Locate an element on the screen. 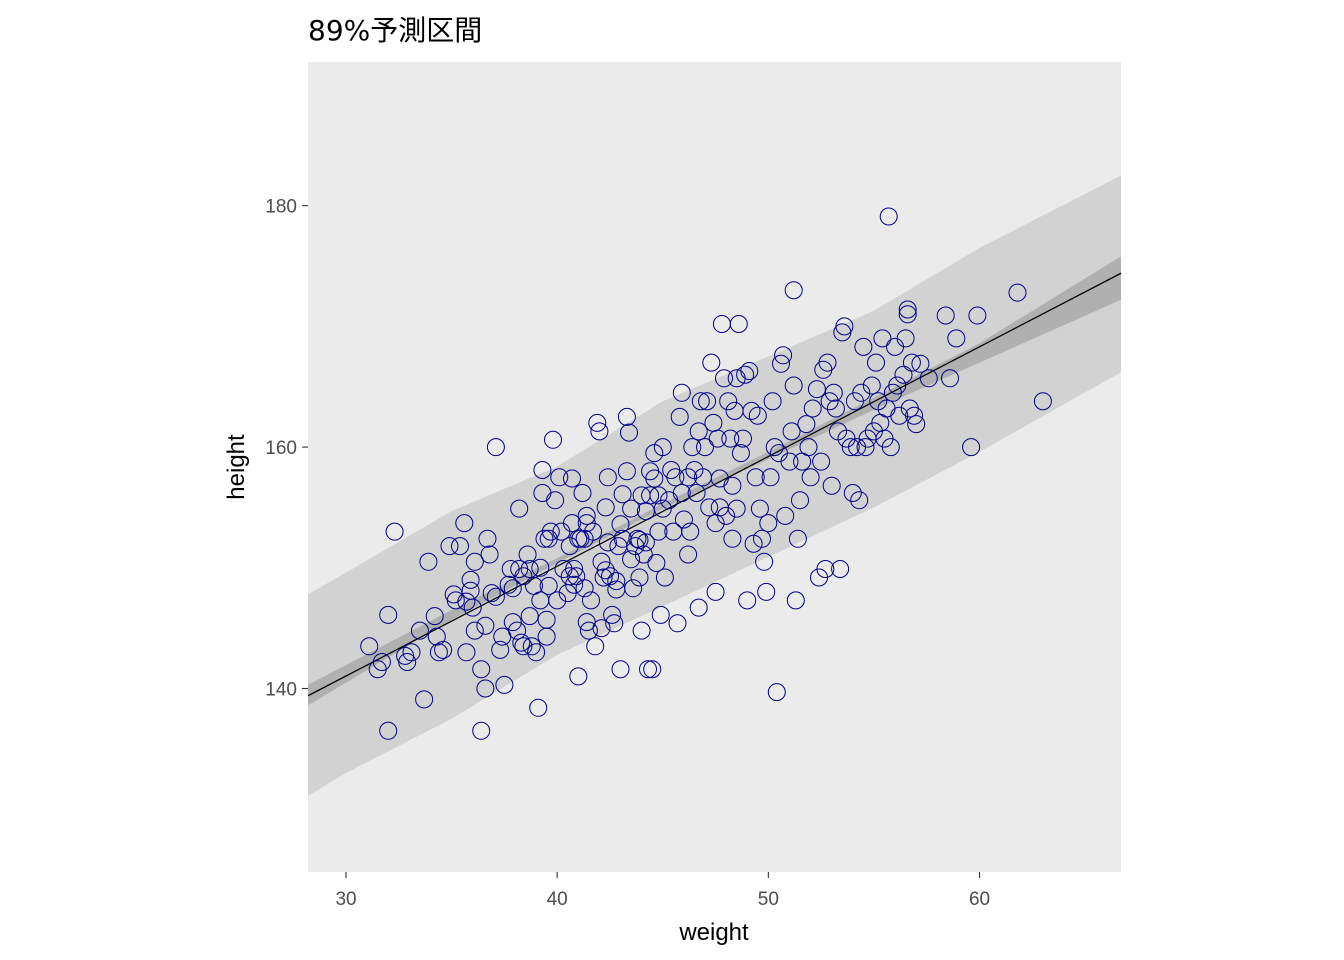 This screenshot has width=1344, height=960. y-tick-label: 180 is located at coordinates (281, 207).